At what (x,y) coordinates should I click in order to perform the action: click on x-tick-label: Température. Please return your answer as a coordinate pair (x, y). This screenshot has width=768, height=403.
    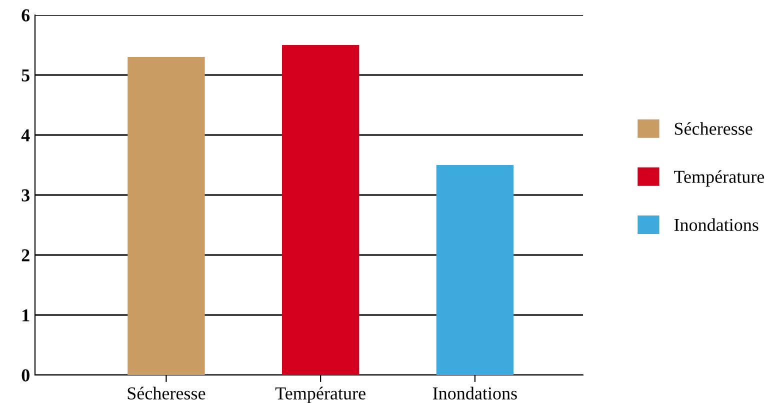
    Looking at the image, I should click on (320, 394).